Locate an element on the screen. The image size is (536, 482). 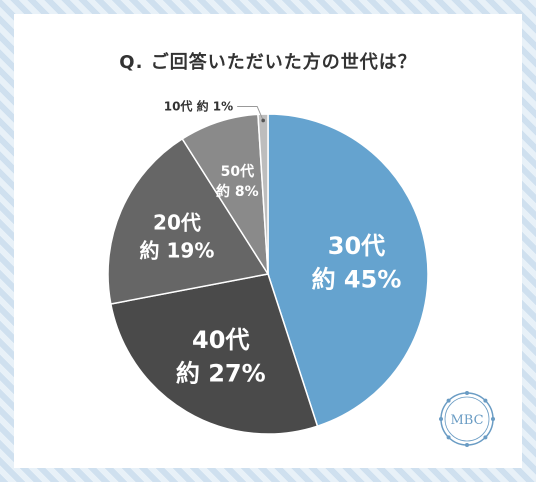
chart-title-wrap: Q. ご回答いただいた方の世代は？ is located at coordinates (268, 62).